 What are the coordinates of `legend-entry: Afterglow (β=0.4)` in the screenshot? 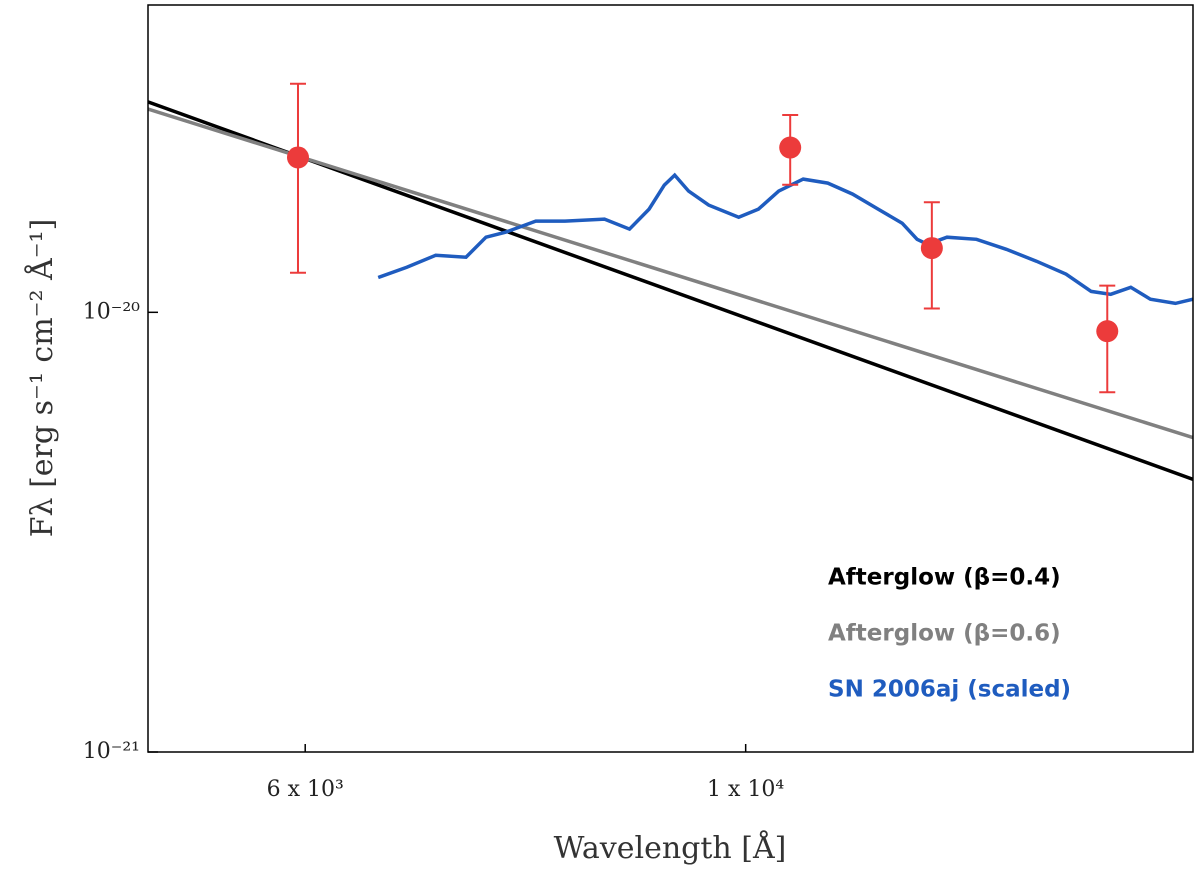 It's located at (944, 578).